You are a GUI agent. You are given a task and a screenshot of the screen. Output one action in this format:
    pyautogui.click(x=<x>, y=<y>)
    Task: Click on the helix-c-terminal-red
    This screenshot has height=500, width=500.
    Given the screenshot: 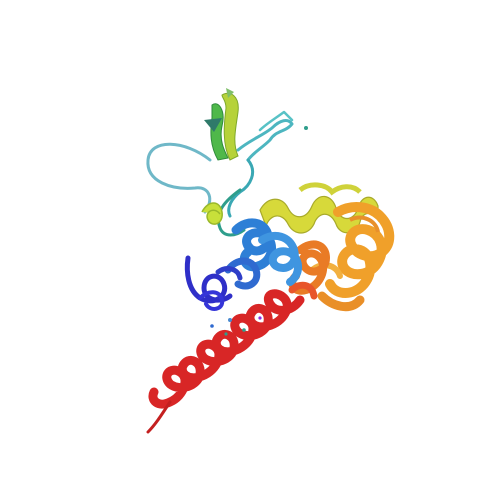 What is the action you would take?
    pyautogui.click(x=225, y=361)
    